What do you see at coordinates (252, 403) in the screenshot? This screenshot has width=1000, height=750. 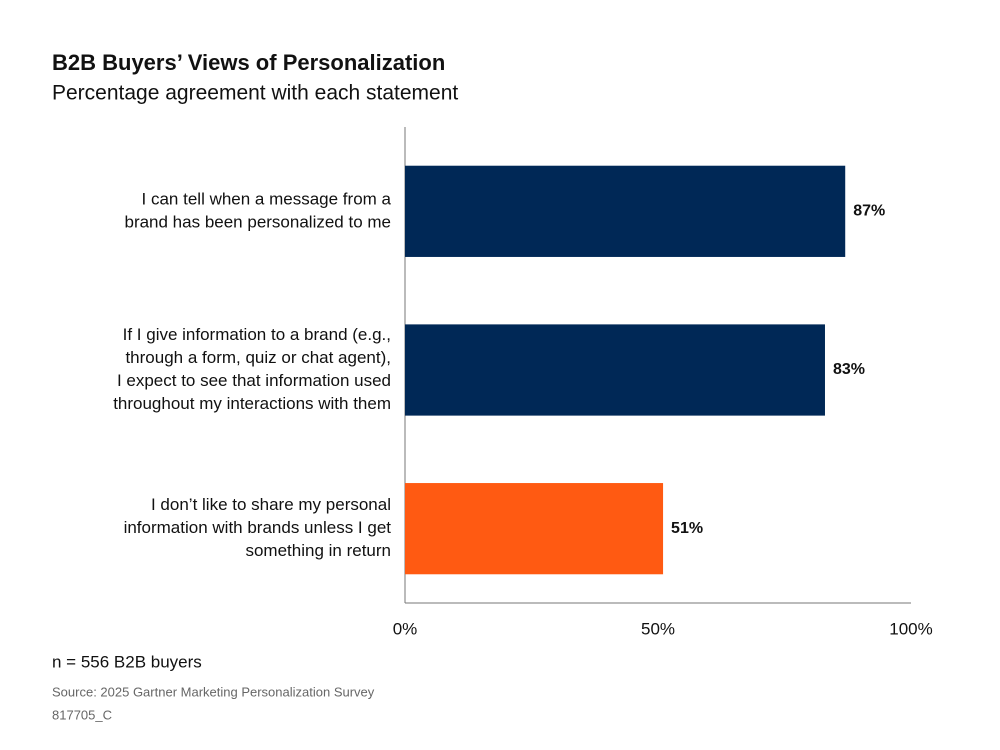 I see `category-label-line: throughout my interactions with them` at bounding box center [252, 403].